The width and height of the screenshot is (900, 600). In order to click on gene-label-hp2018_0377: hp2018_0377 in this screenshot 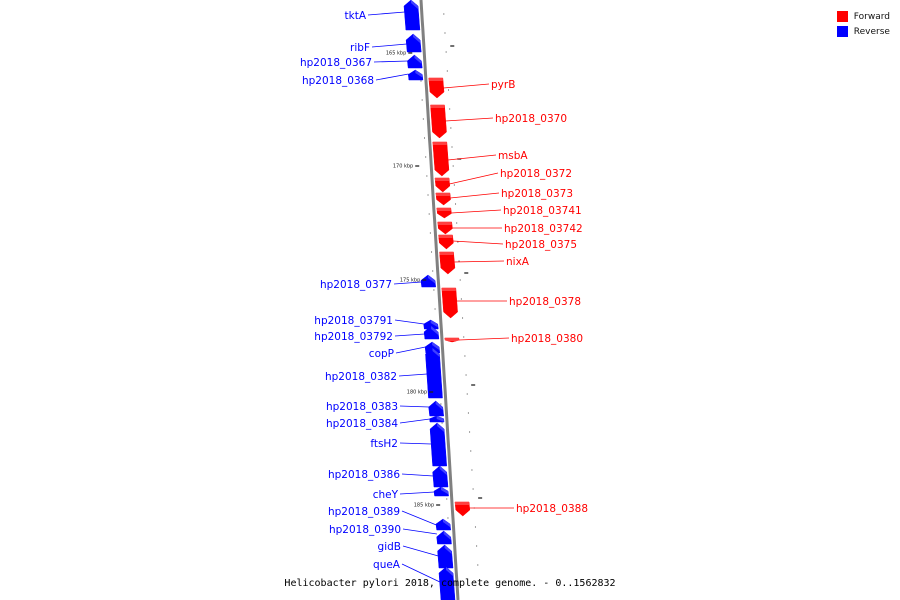, I will do `click(356, 285)`.